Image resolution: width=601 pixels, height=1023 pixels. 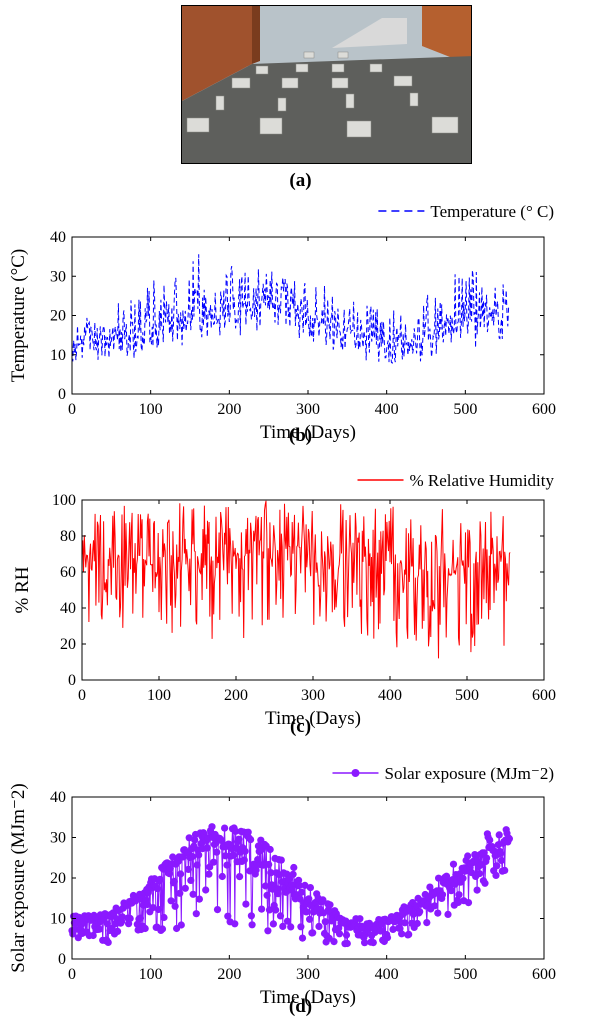 I want to click on x-tick-label: 400, so click(x=390, y=695).